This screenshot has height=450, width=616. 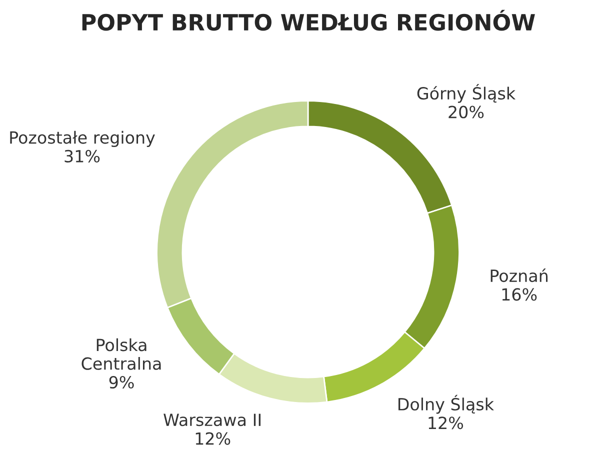 What do you see at coordinates (519, 275) in the screenshot?
I see `slice-label: Poznań` at bounding box center [519, 275].